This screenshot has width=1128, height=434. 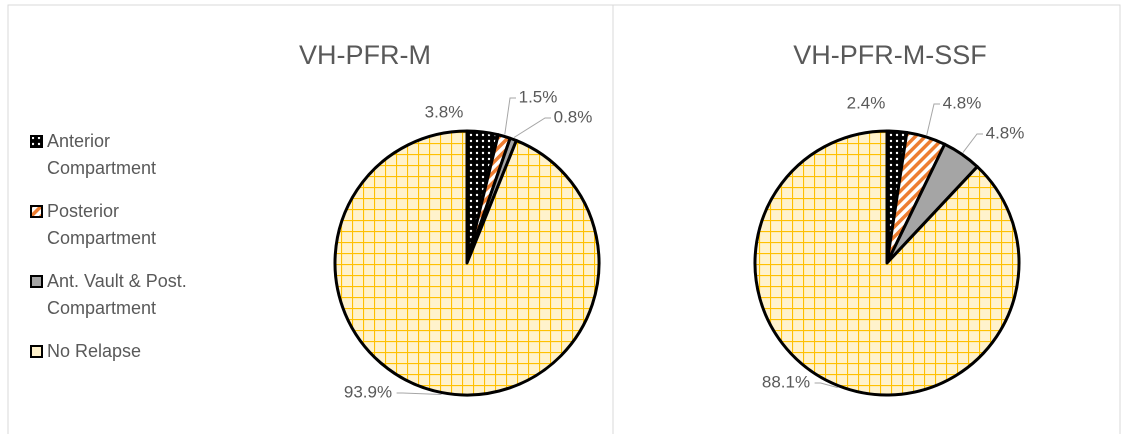 I want to click on legend-item: Posterior Compartment, so click(x=125, y=225).